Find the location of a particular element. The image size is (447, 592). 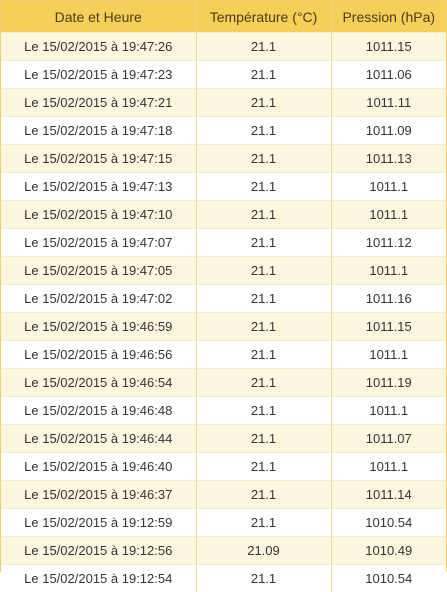

cell-pressure: 1011.12 is located at coordinates (388, 243).